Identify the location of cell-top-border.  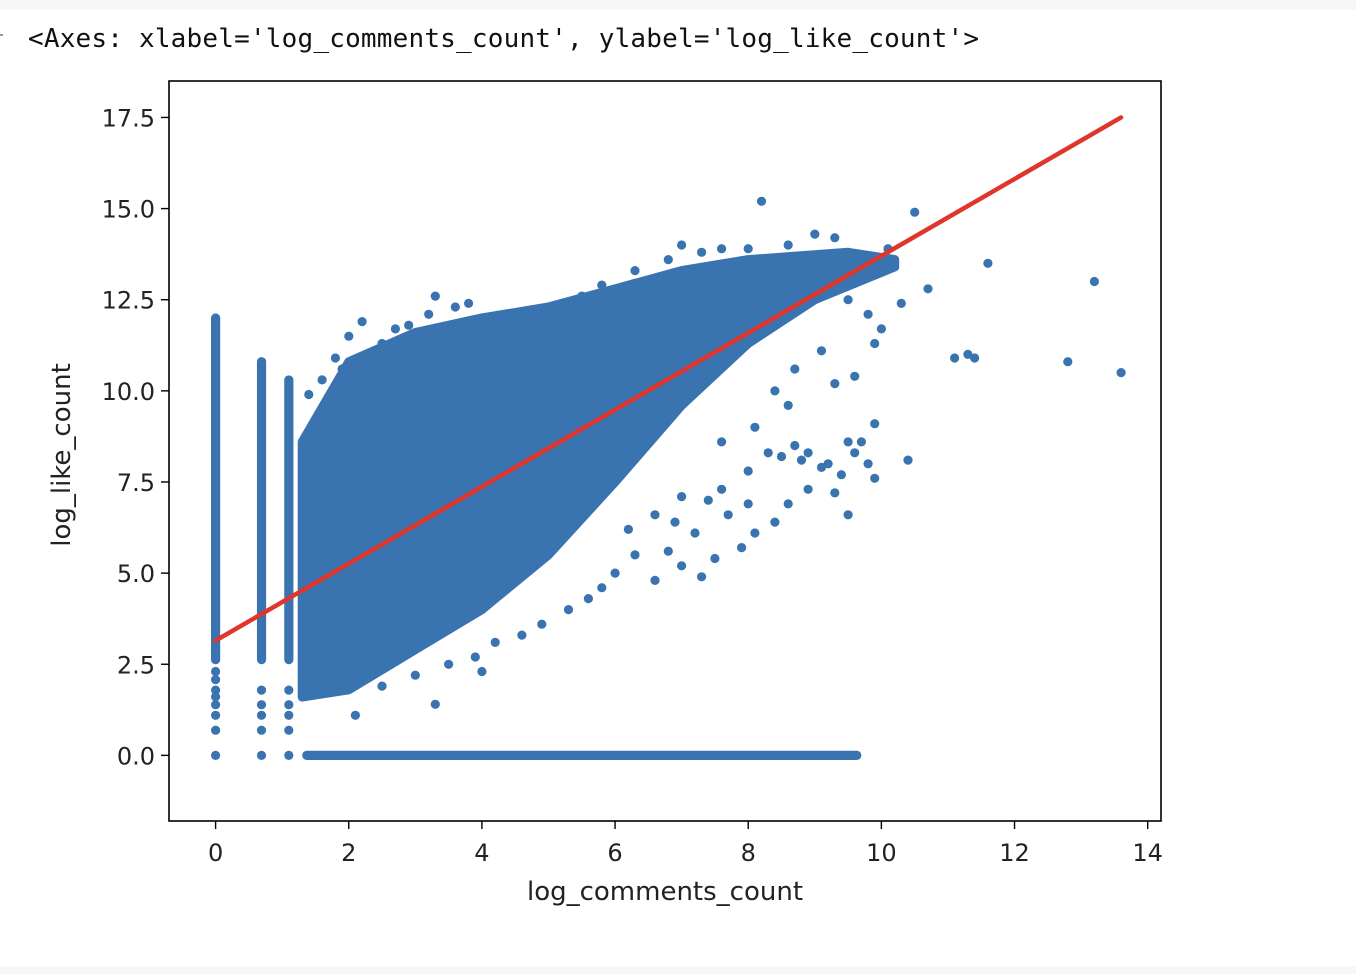
(678, 5).